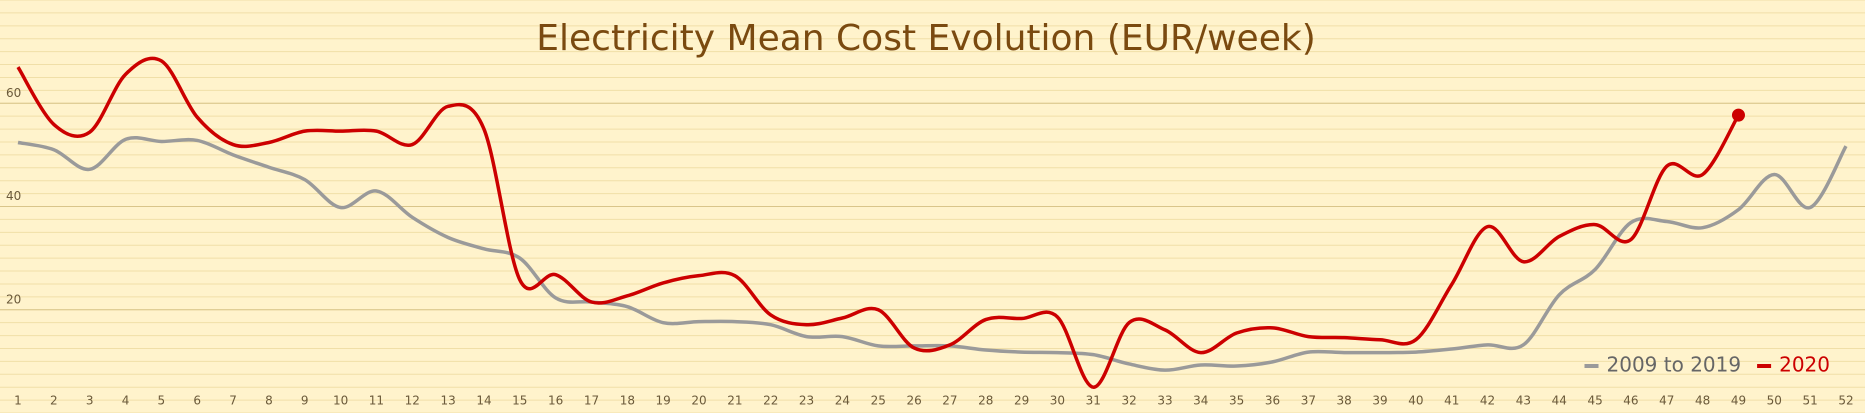  What do you see at coordinates (949, 401) in the screenshot?
I see `x-tick-label: 27` at bounding box center [949, 401].